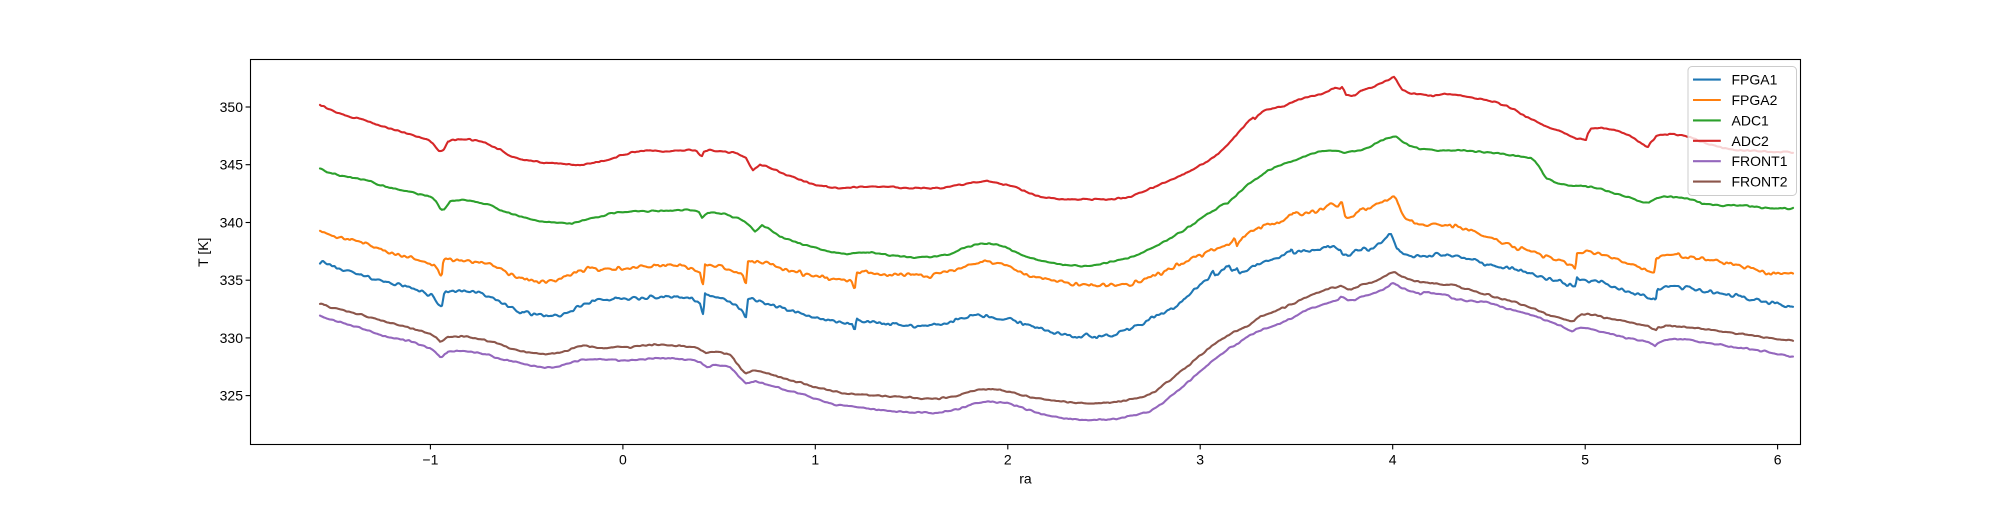  I want to click on svg-text: ra, so click(1025, 479).